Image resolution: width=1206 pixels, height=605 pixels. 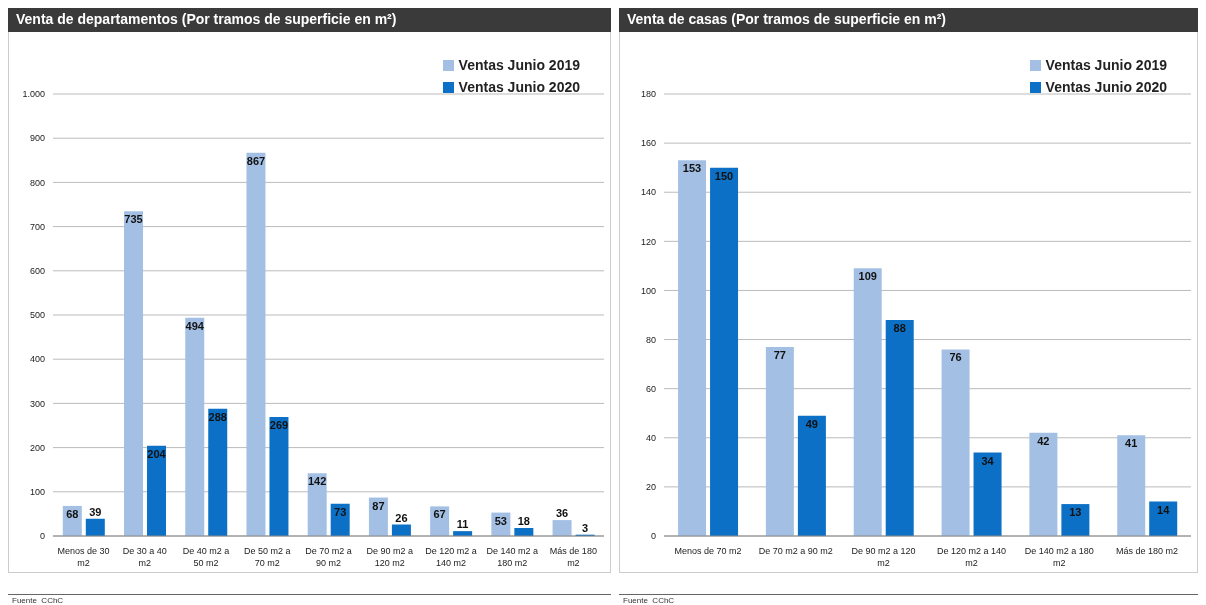 What do you see at coordinates (648, 192) in the screenshot?
I see `y-tick-label: 140` at bounding box center [648, 192].